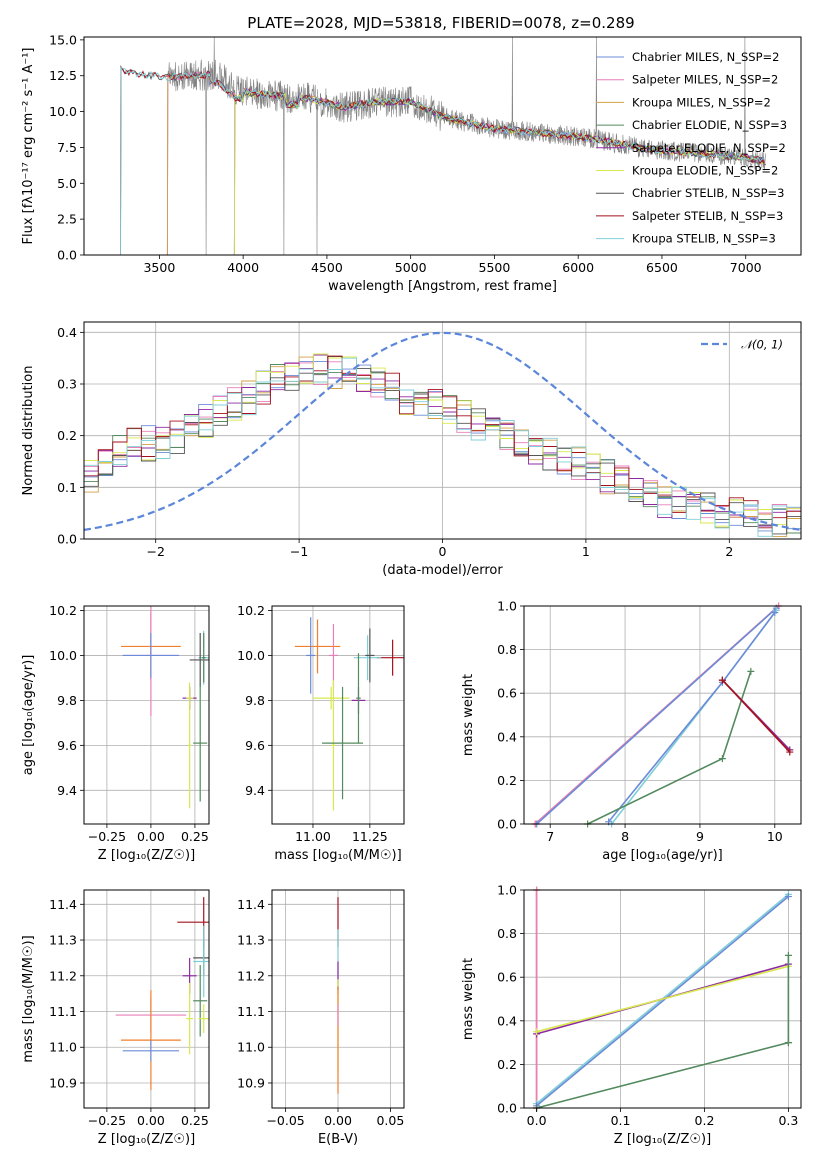  What do you see at coordinates (67, 183) in the screenshot?
I see `y-tick-label: 5.0` at bounding box center [67, 183].